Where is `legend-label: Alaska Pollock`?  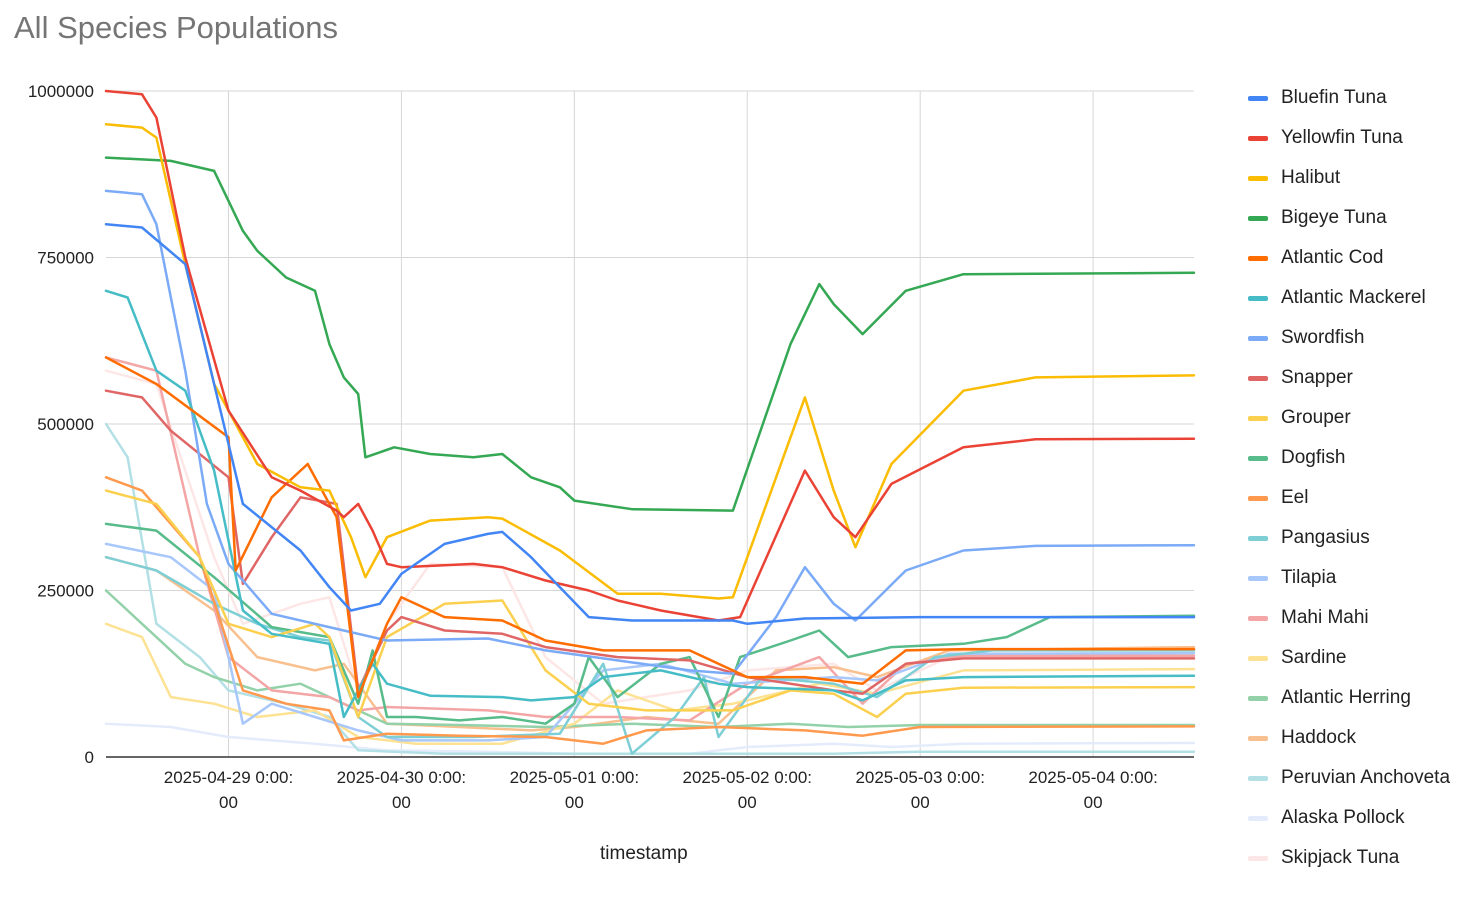 legend-label: Alaska Pollock is located at coordinates (1343, 817).